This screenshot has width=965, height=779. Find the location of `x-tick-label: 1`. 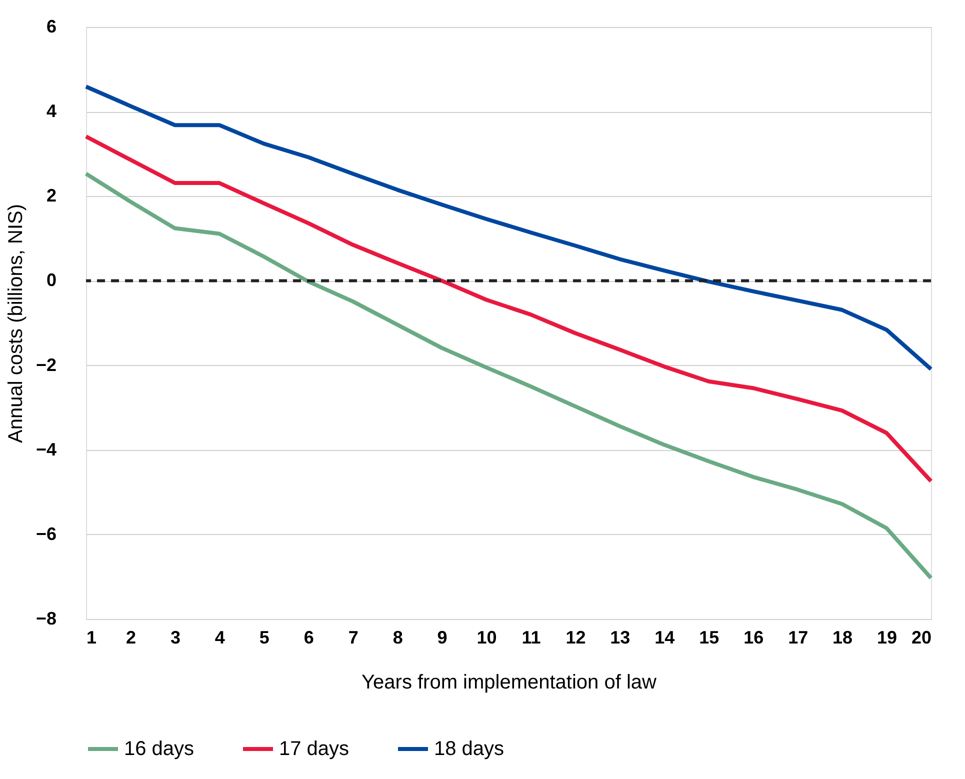

x-tick-label: 1 is located at coordinates (91, 638).